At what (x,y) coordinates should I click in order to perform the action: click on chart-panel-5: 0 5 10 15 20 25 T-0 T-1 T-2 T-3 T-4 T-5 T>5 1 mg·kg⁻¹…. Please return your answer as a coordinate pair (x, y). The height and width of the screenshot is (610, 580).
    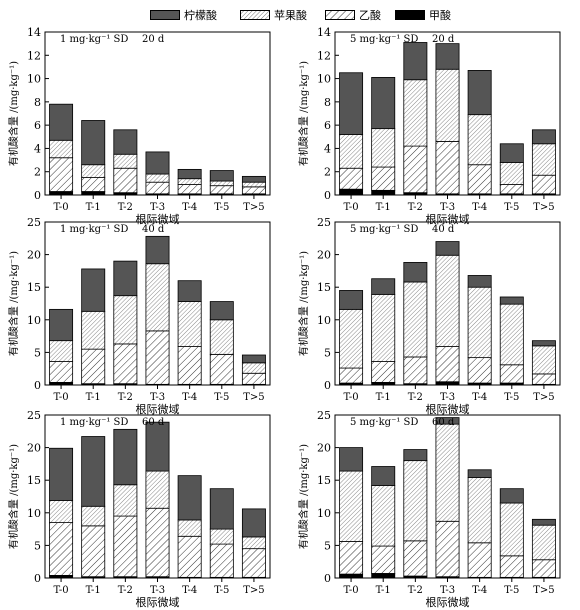
    Looking at the image, I should click on (139, 509).